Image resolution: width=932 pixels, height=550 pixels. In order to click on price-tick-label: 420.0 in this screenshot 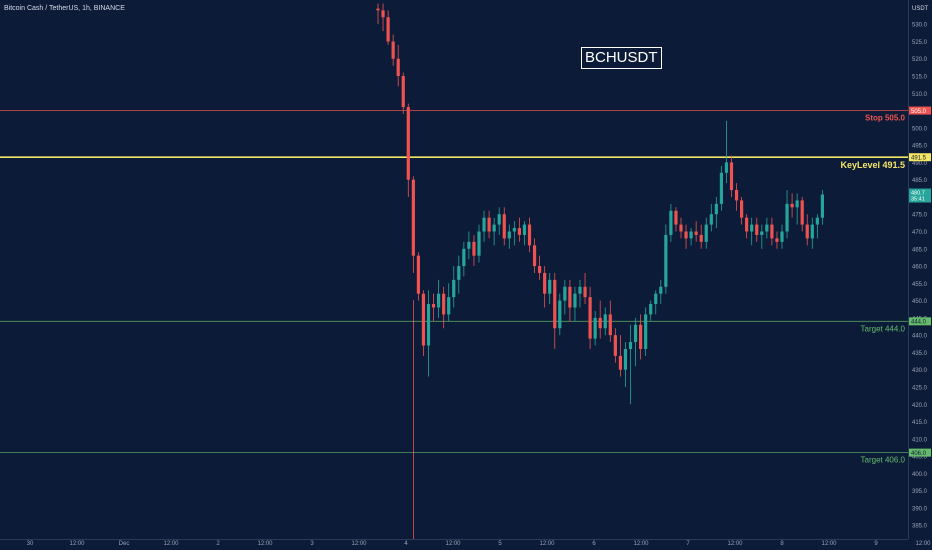, I will do `click(920, 406)`.